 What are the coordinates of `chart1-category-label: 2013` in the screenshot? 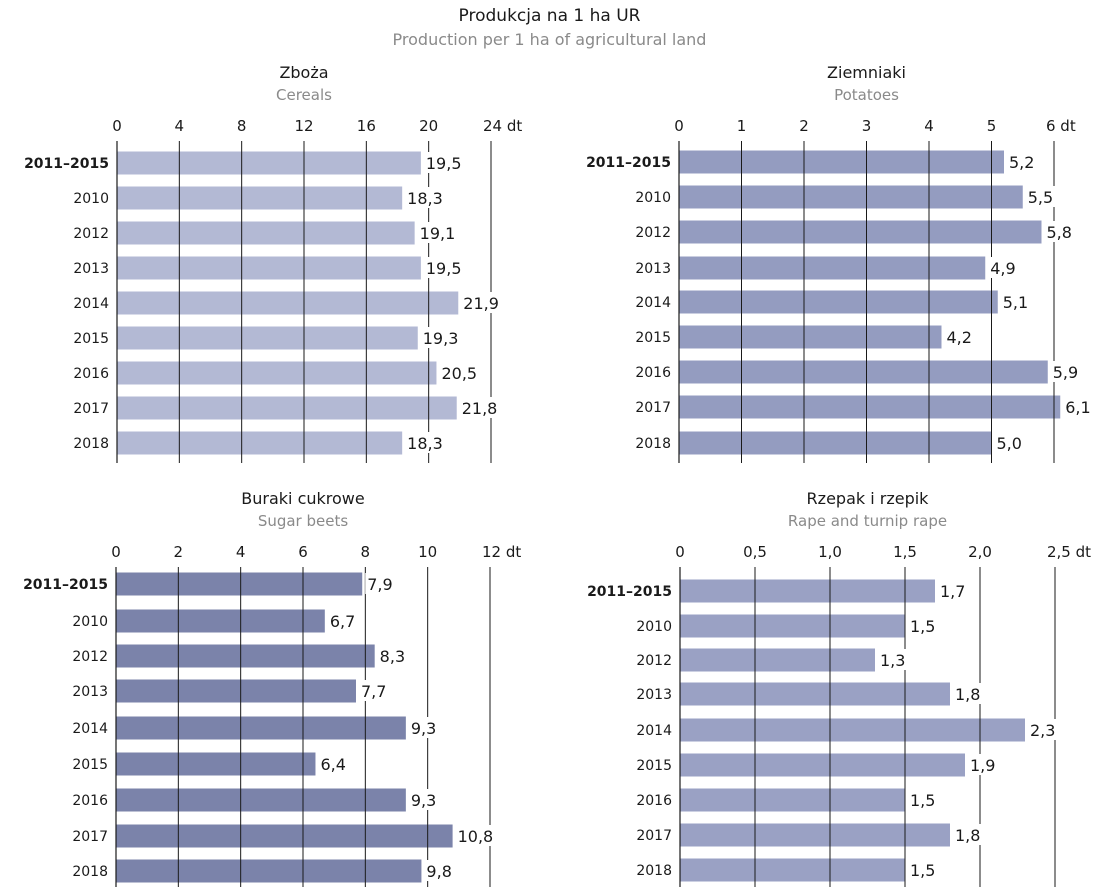 It's located at (91, 269).